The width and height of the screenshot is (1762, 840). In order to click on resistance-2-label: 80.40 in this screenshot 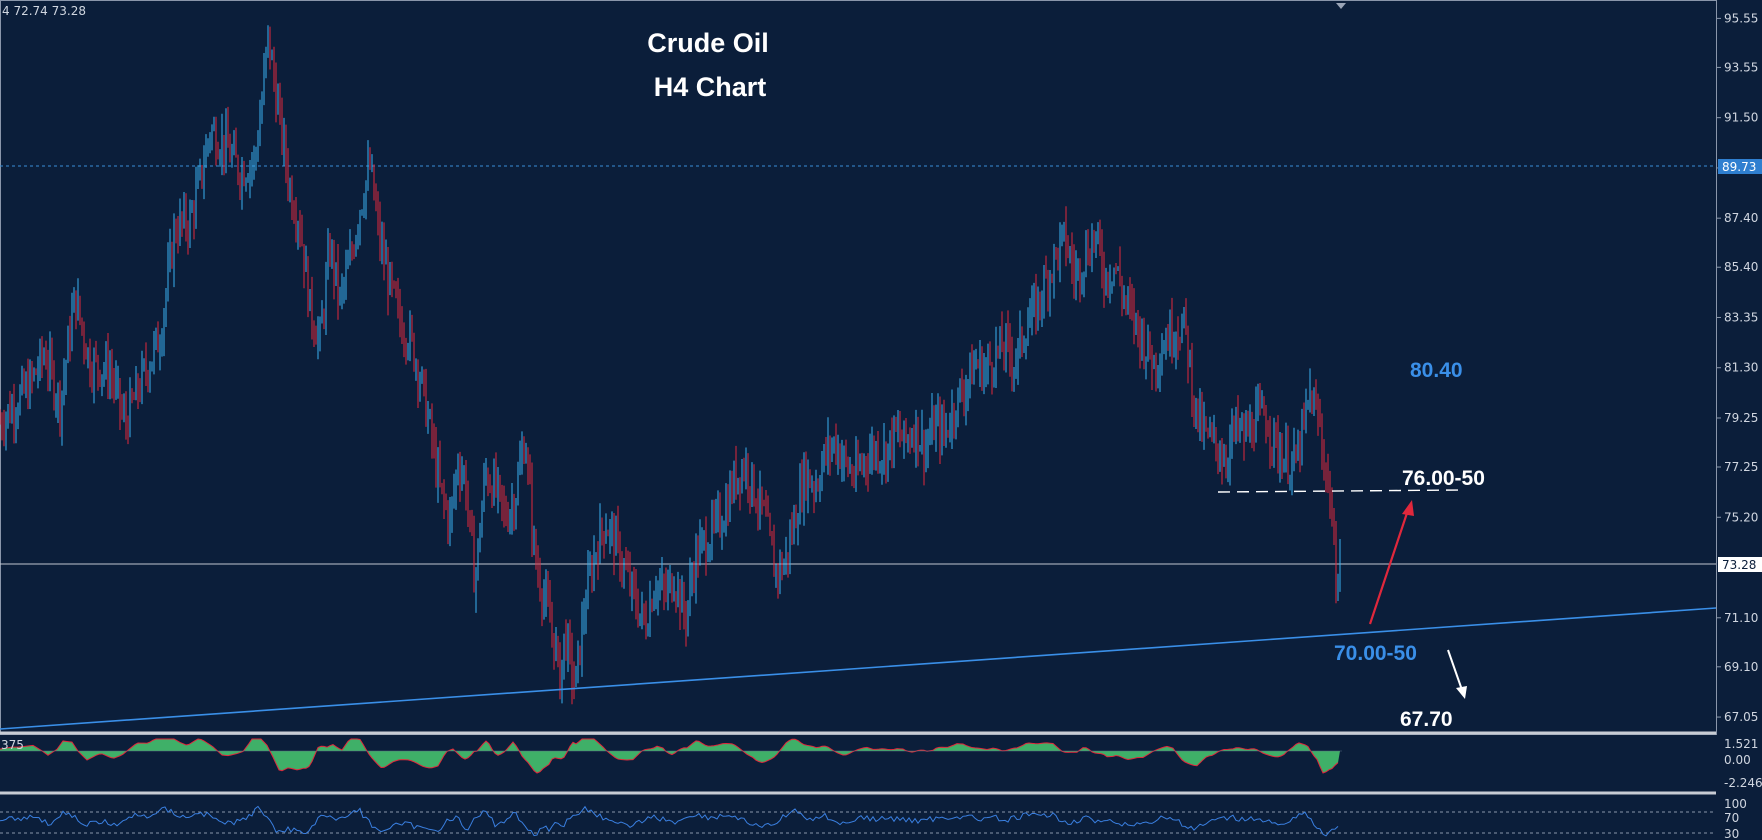, I will do `click(1436, 370)`.